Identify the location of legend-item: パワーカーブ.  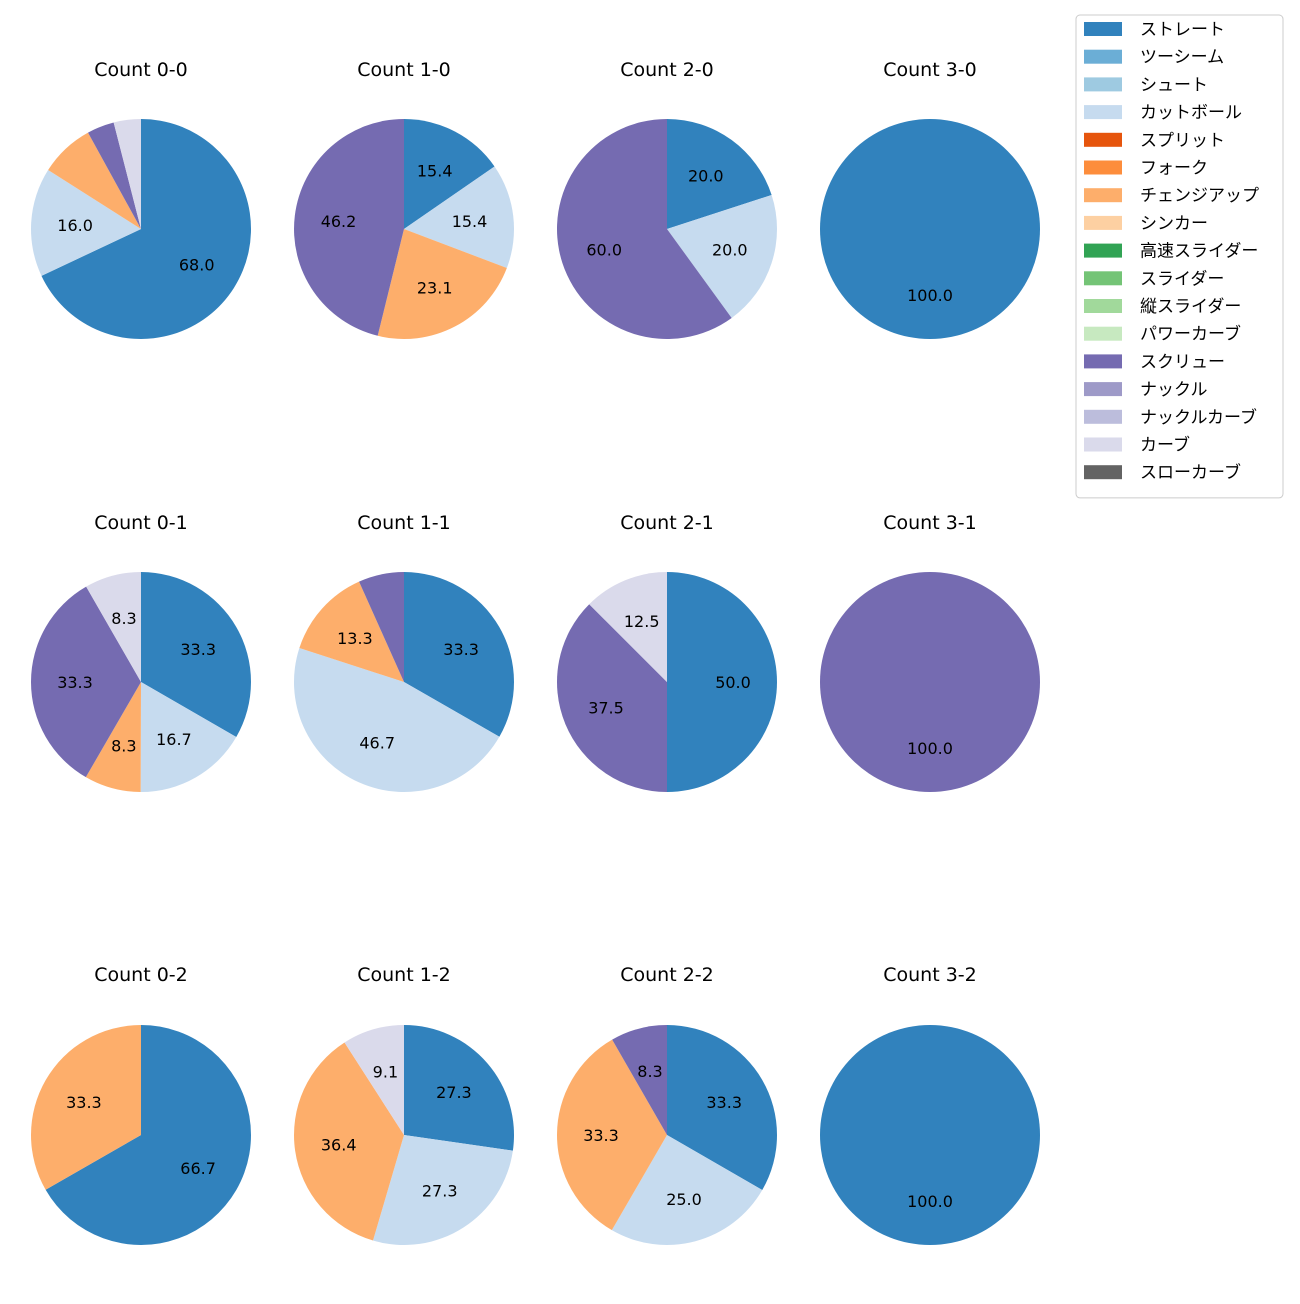
(1162, 334).